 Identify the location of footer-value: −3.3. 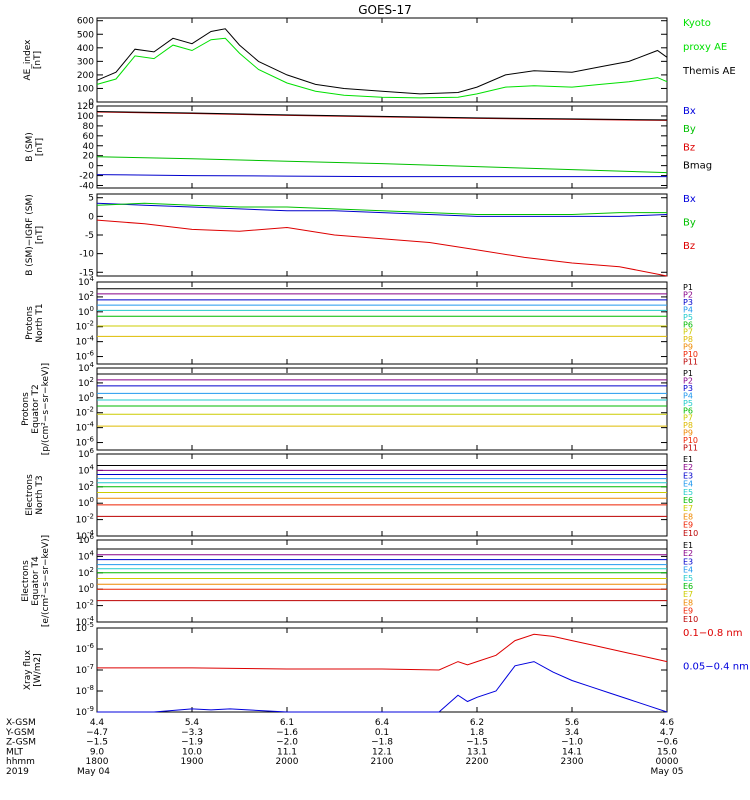
(192, 733).